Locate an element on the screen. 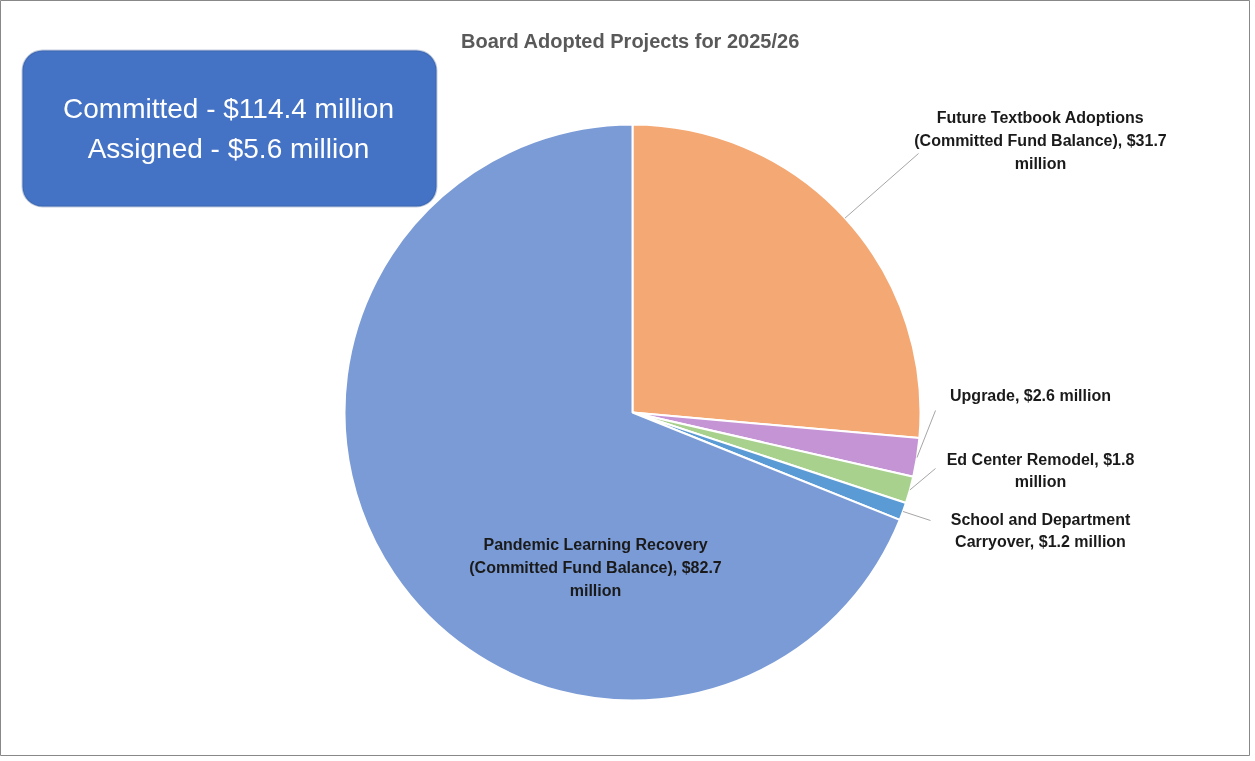 This screenshot has height=761, width=1255. slice-label: Future Textbook Adoptions (Committed Fund Balance), $31.7 million is located at coordinates (1040, 140).